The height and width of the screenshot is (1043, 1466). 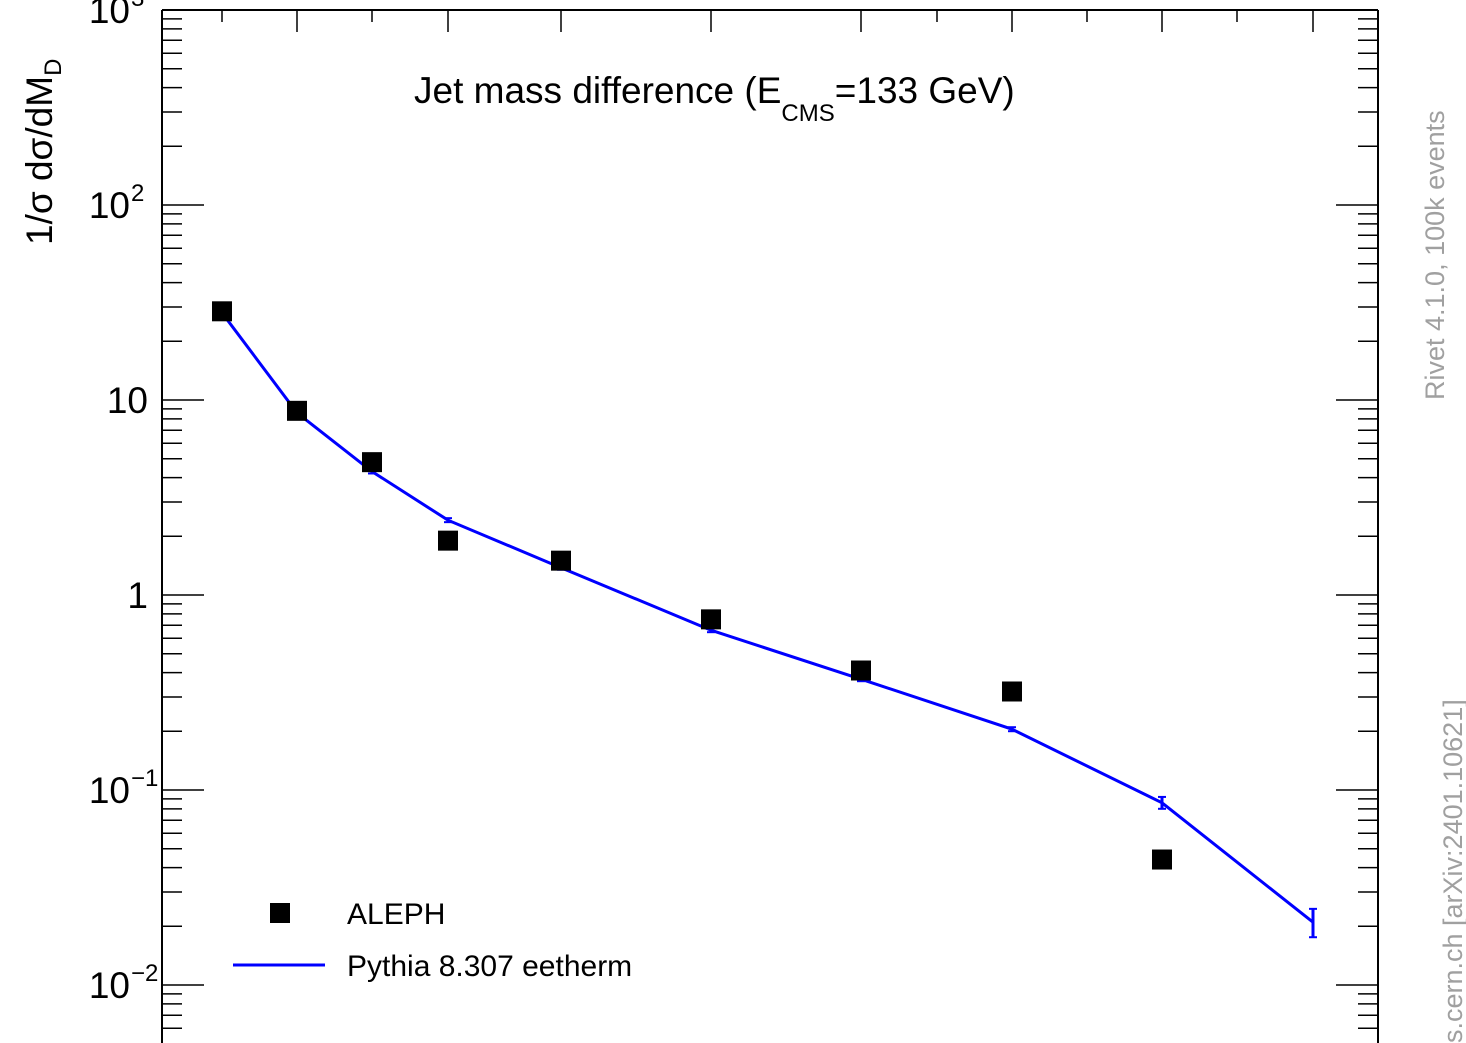 I want to click on y-tick-label-base: 1, so click(x=137, y=595).